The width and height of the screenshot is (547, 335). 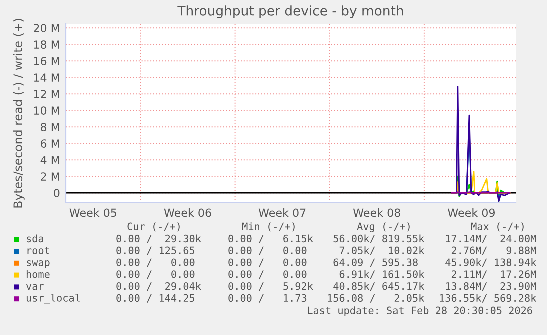 I want to click on text: 7.05k/ 10.02k, so click(x=382, y=251).